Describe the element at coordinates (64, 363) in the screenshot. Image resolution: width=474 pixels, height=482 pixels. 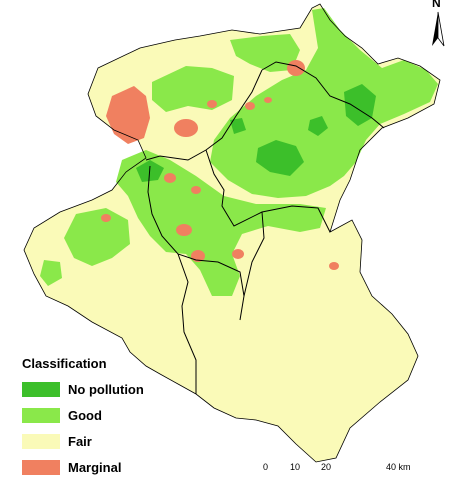
I see `legend-title: Classification` at that location.